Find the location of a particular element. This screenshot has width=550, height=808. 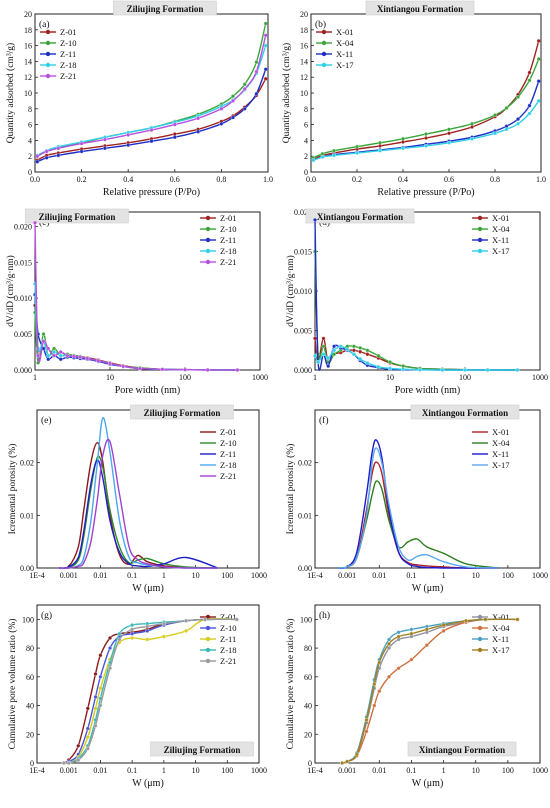

x-axis-label: Pore width (nm) is located at coordinates (428, 390).